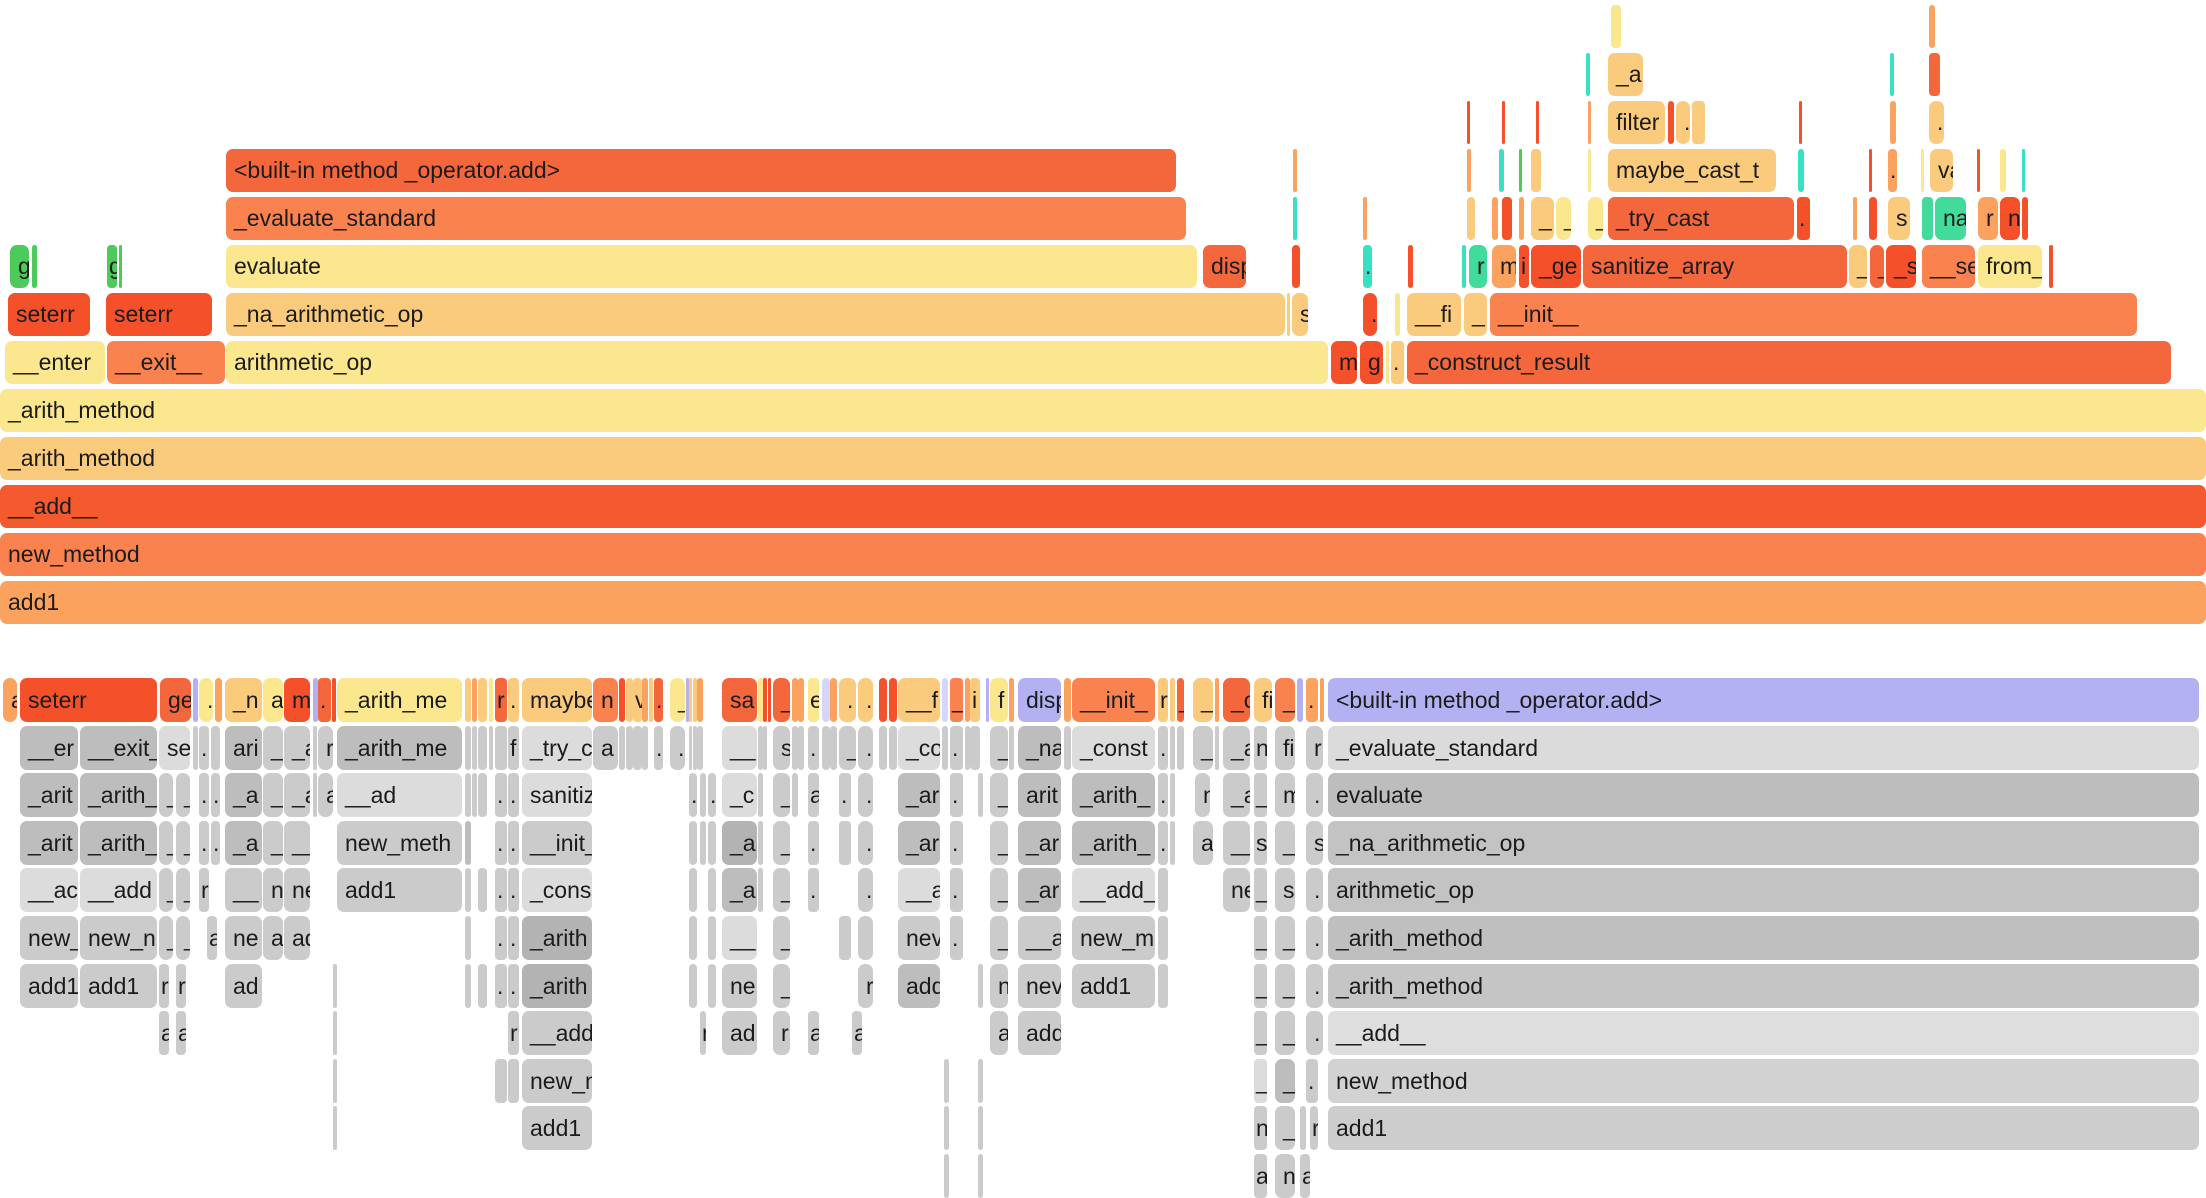  I want to click on frame-bar: _arit, so click(49, 842).